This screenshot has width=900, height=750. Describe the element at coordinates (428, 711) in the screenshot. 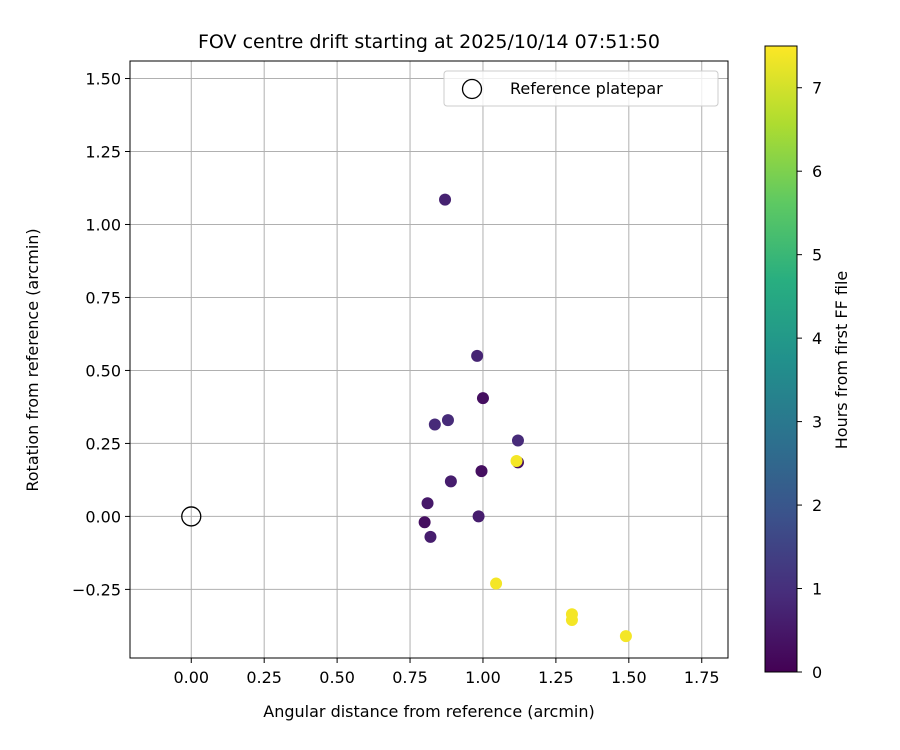

I see `x-axis-label: Angular distance from reference (arcmin)` at that location.